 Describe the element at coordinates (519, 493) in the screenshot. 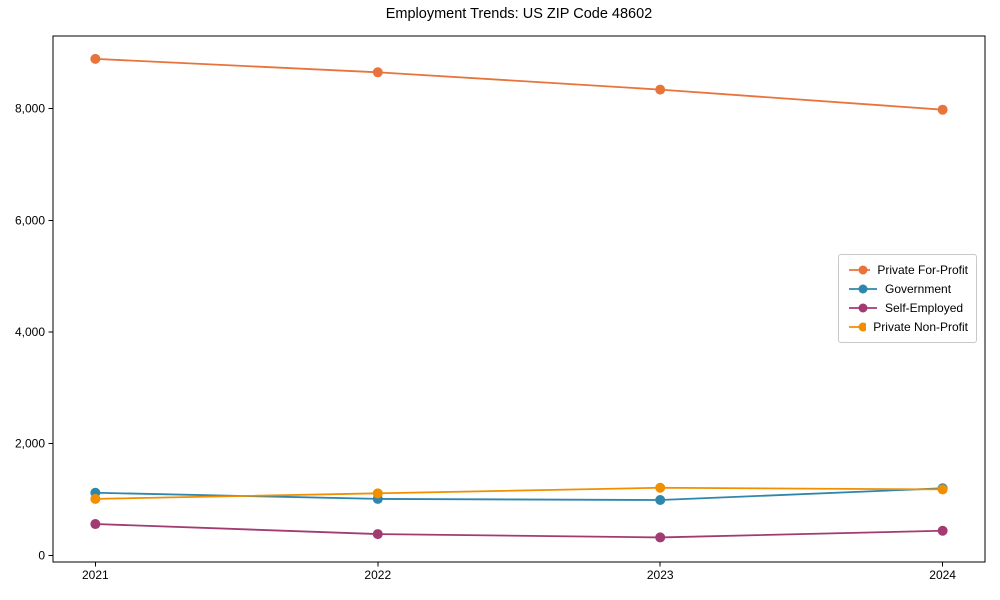

I see `series-line-private-non-profit` at that location.